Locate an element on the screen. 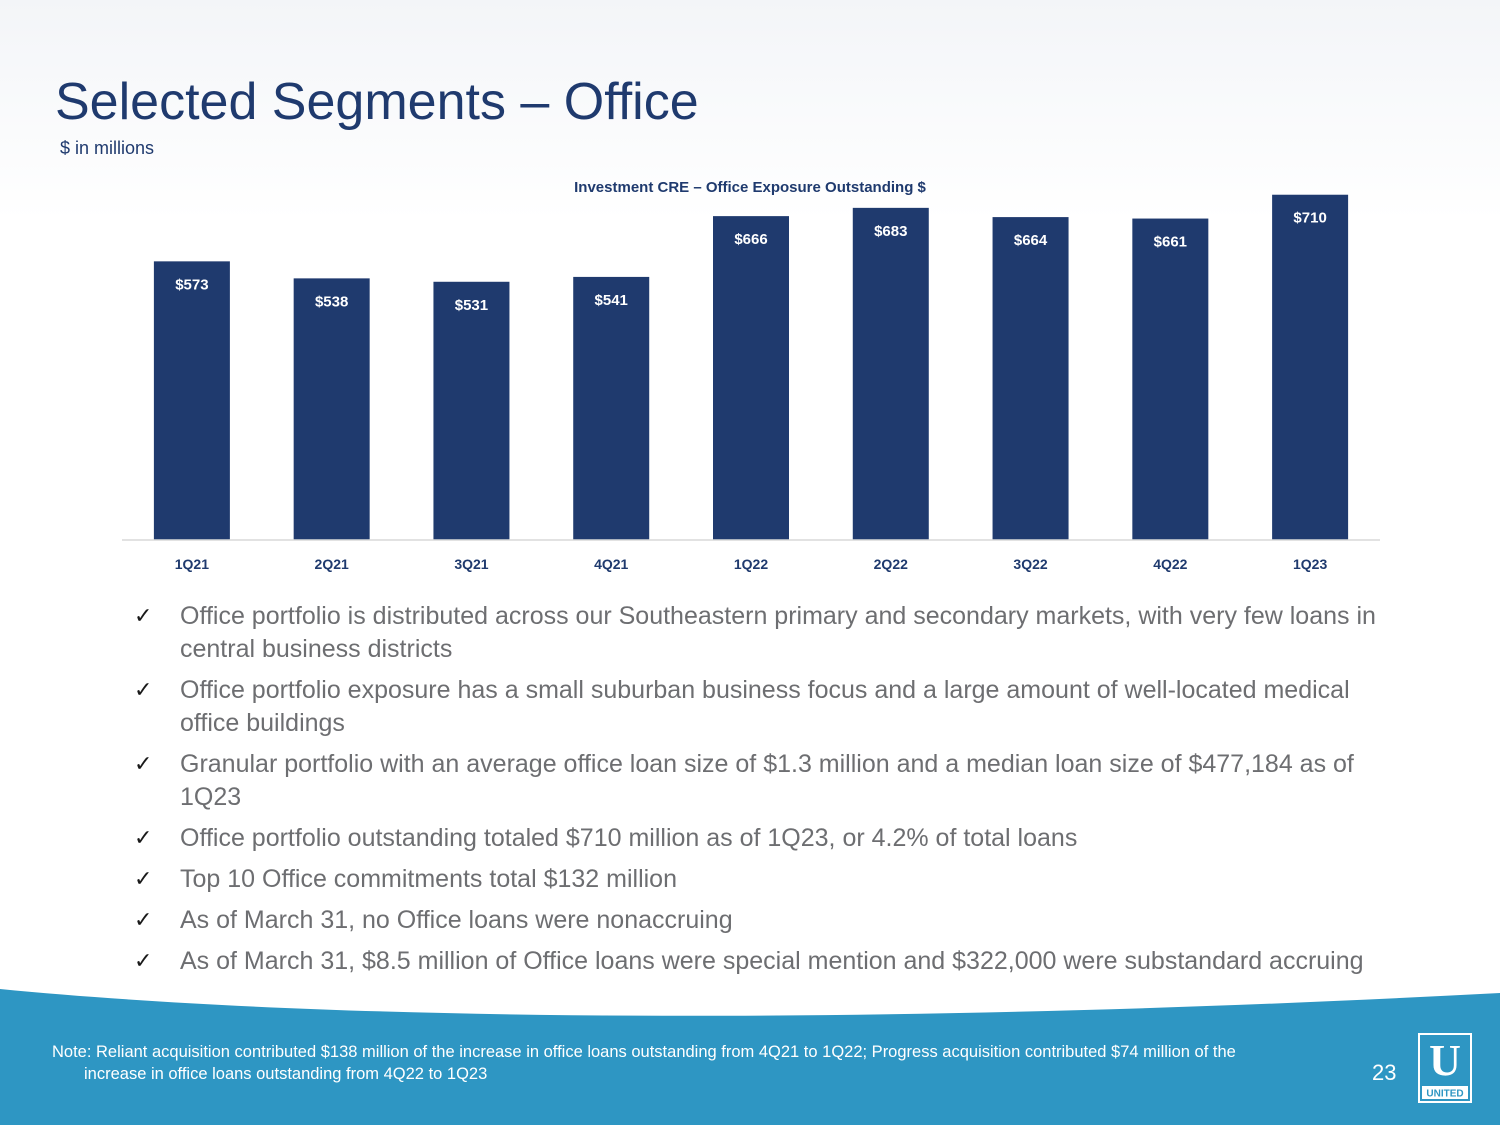 Image resolution: width=1500 pixels, height=1125 pixels. bar-value-label: $541 is located at coordinates (611, 300).